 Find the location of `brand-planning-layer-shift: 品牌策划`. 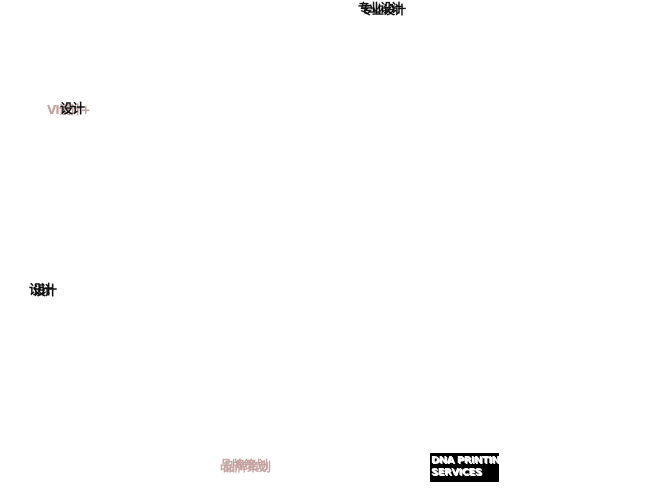

brand-planning-layer-shift: 品牌策划 is located at coordinates (247, 467).